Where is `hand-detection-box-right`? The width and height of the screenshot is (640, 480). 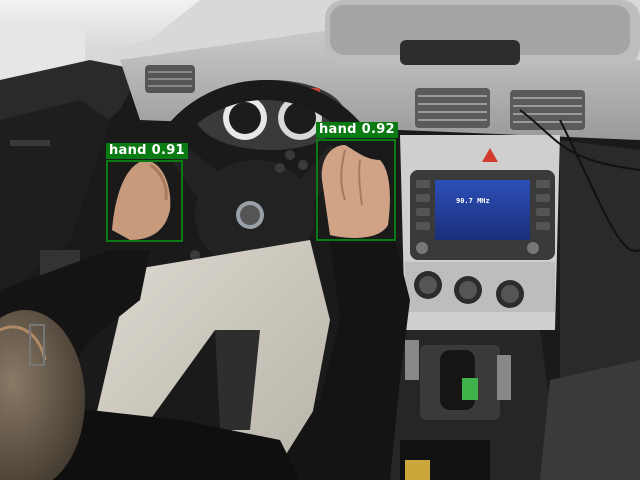
hand-detection-box-right is located at coordinates (356, 190).